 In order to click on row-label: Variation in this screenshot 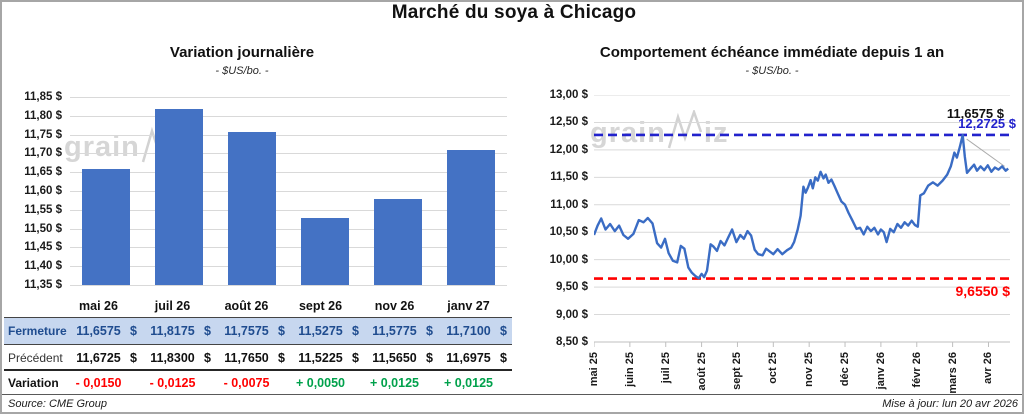, I will do `click(33, 383)`.